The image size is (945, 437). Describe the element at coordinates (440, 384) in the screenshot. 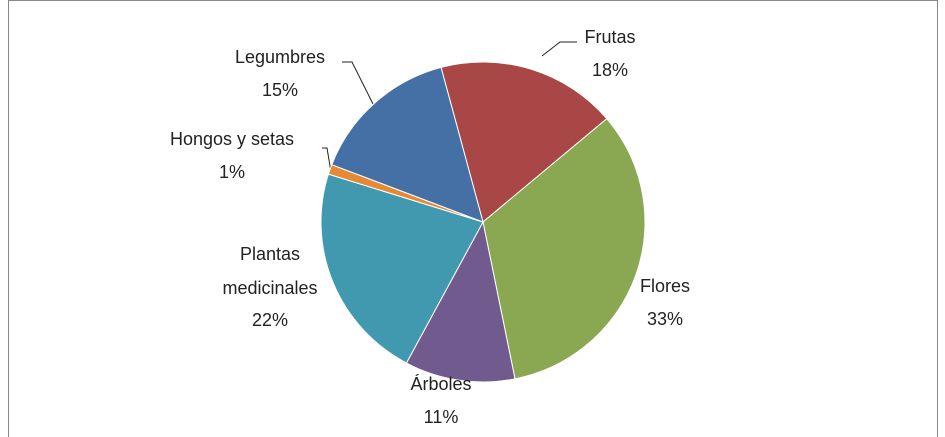

I see `slice-label: Árboles` at that location.